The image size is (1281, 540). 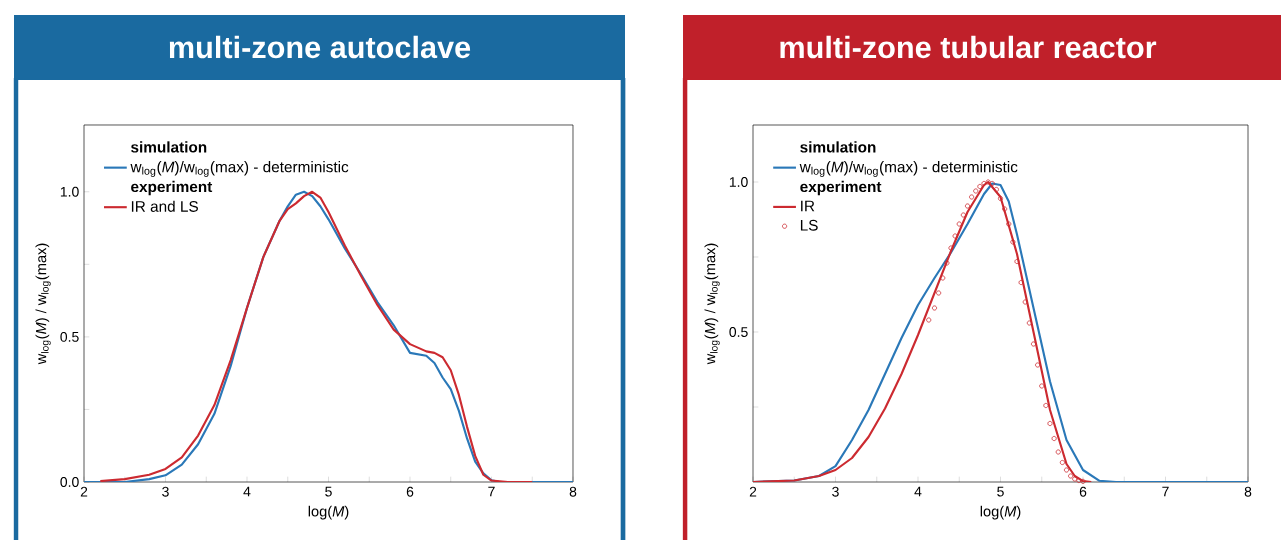 What do you see at coordinates (320, 47) in the screenshot?
I see `chart-title: multi-zone autoclave` at bounding box center [320, 47].